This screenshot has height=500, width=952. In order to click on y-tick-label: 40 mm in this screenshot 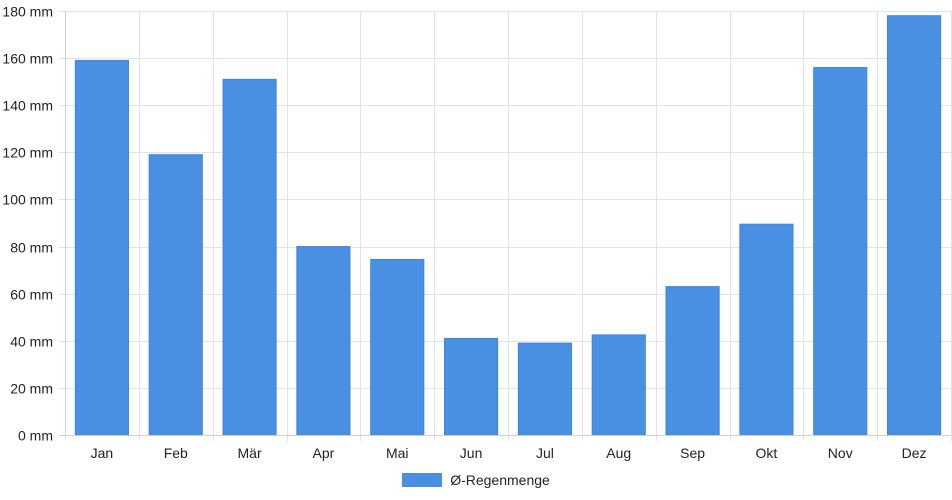, I will do `click(31, 342)`.